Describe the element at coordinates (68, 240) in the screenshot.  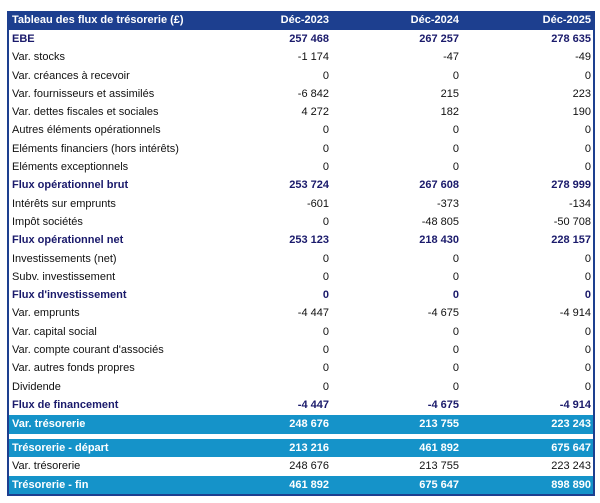
I see `row-label: Flux opérationnel net` at that location.